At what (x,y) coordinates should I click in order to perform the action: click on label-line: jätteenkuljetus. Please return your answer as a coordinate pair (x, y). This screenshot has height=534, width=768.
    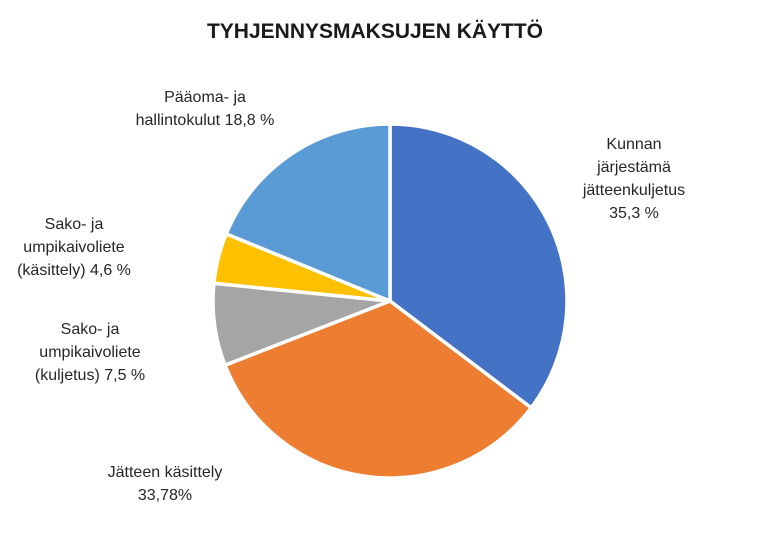
    Looking at the image, I should click on (634, 190).